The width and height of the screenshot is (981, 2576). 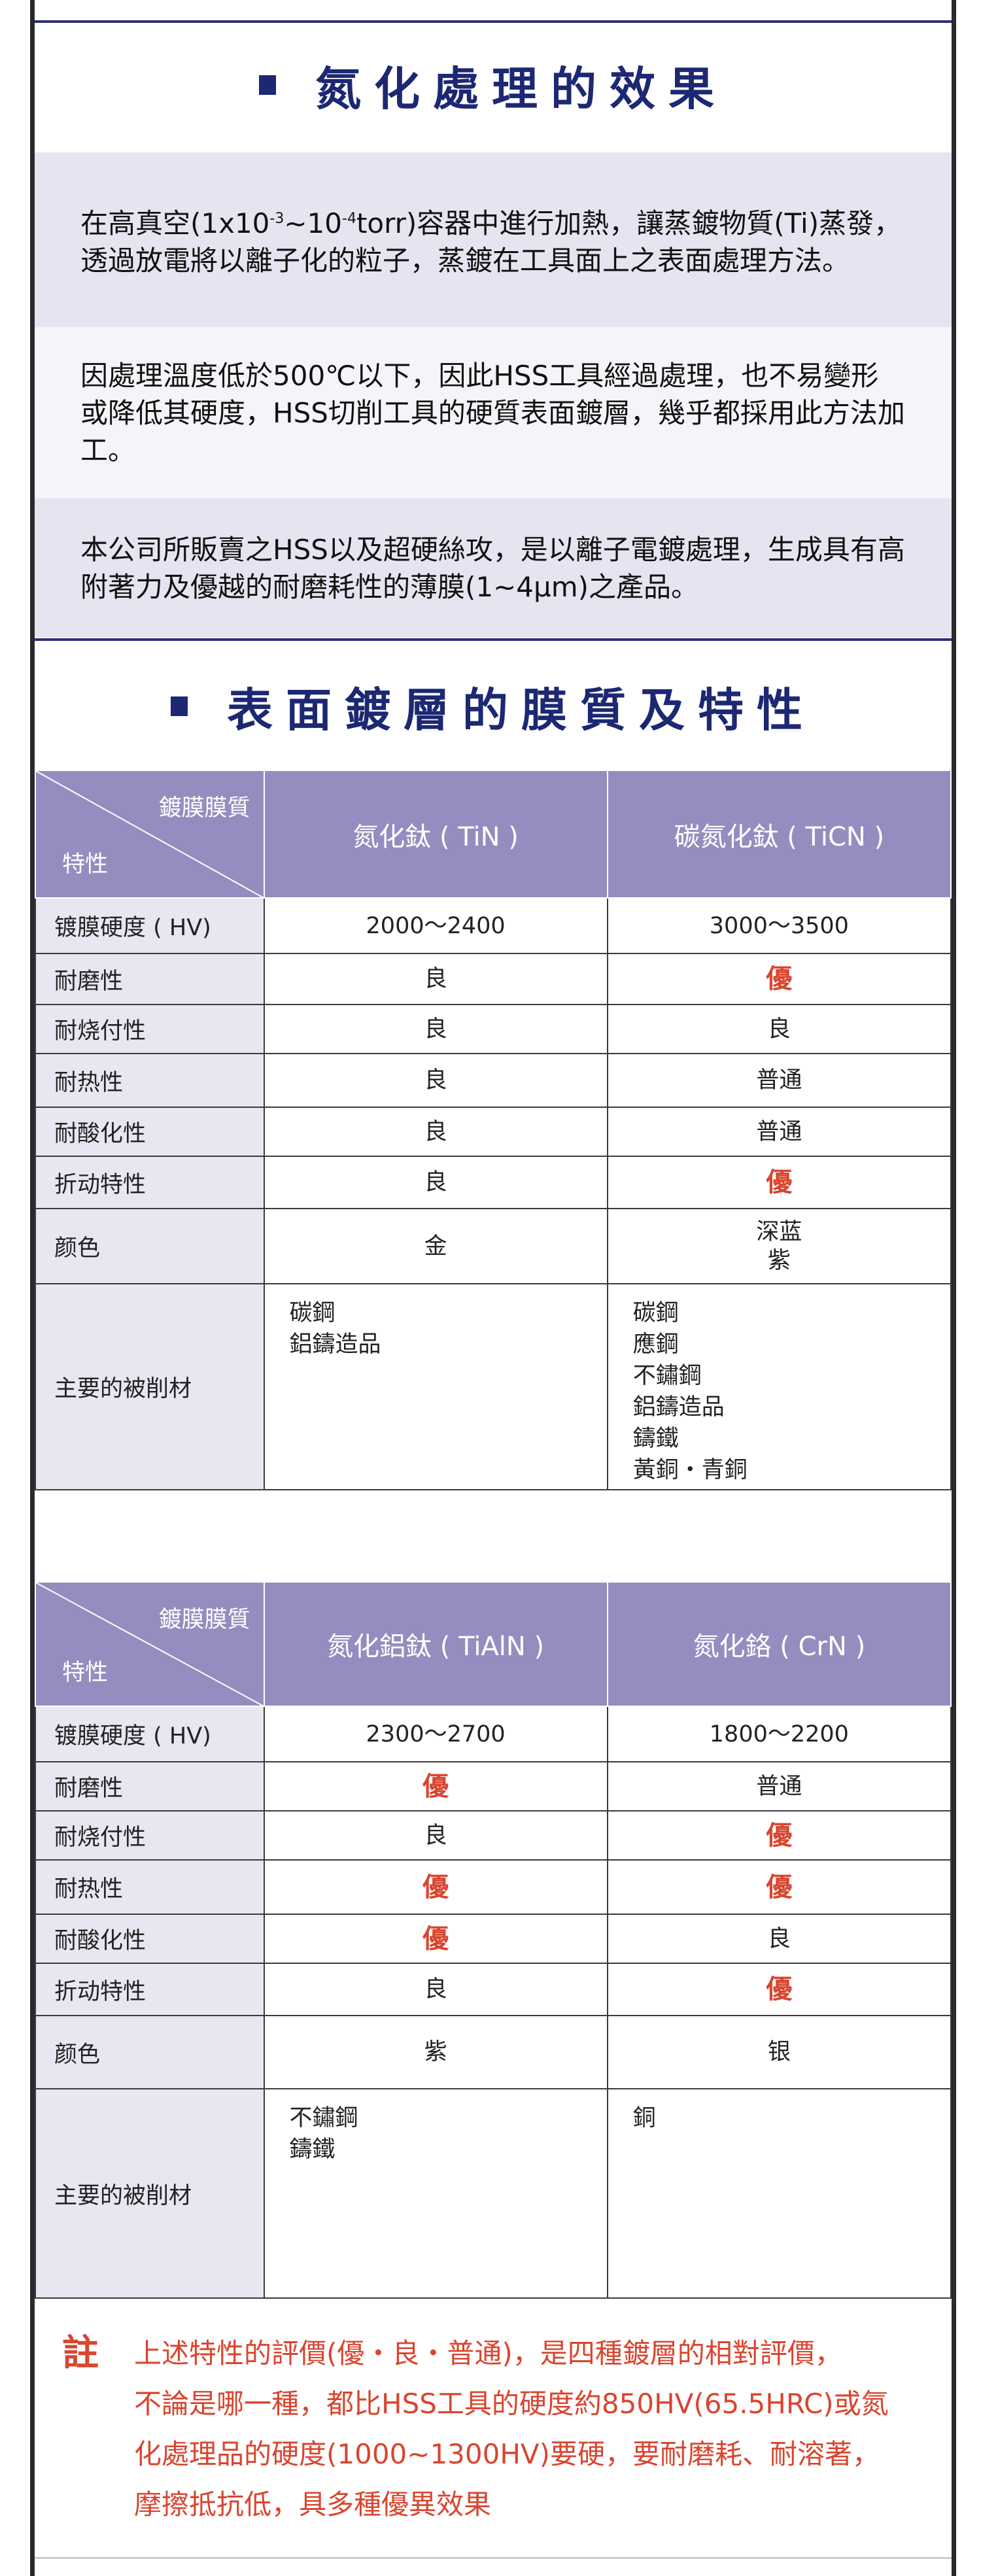 What do you see at coordinates (493, 86) in the screenshot?
I see `section-title-nitriding: 氮化處理的效果` at bounding box center [493, 86].